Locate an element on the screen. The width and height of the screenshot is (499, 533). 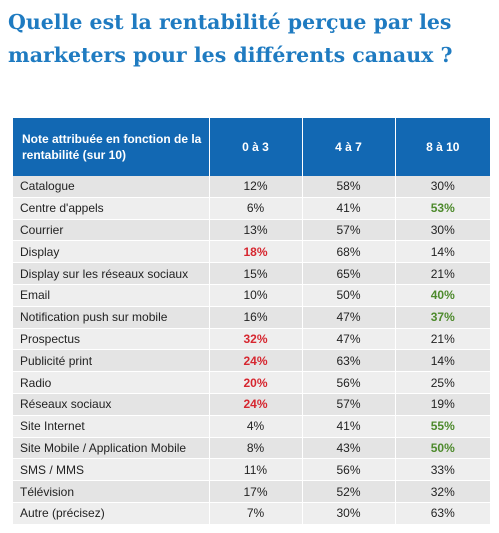
table-row: Centre d'appels 6% 41% 53% is located at coordinates (251, 208).